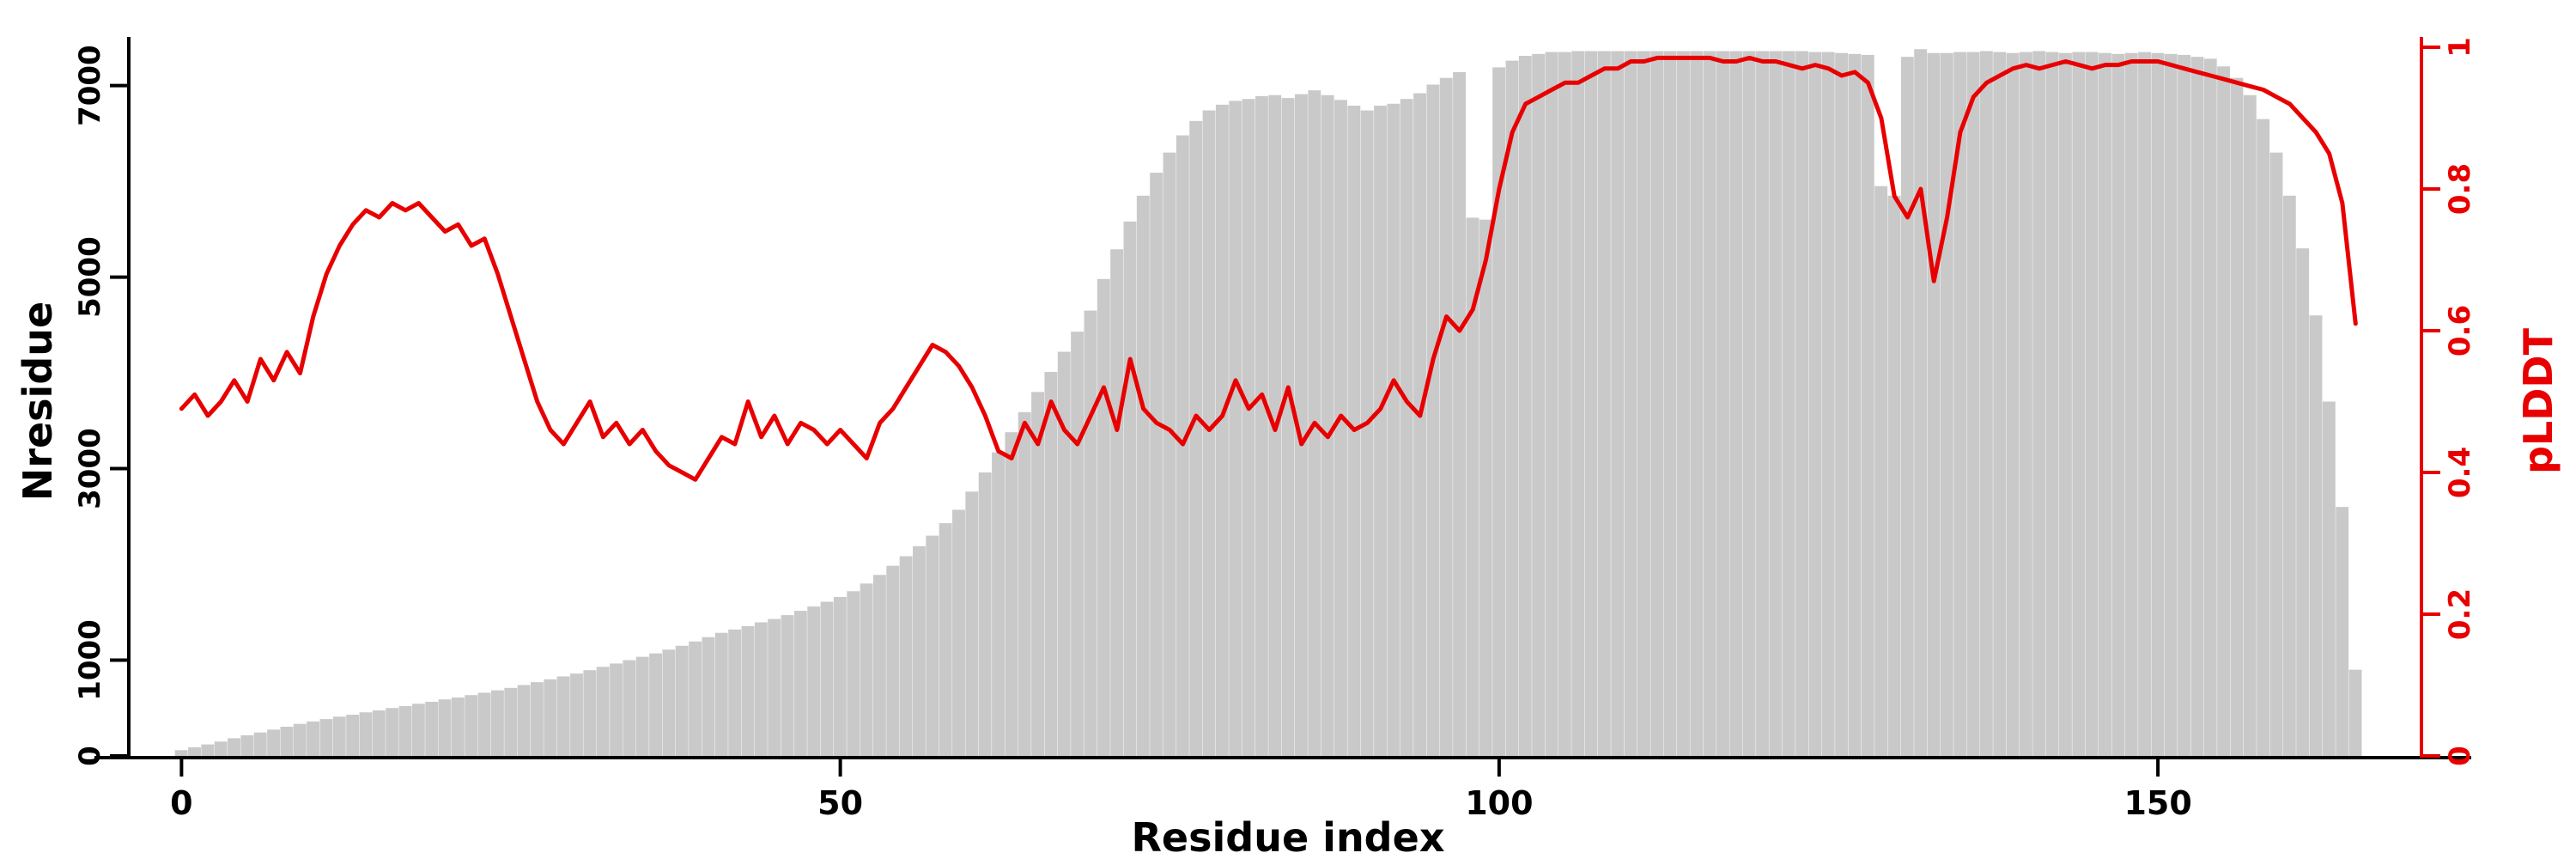  Describe the element at coordinates (121, 398) in the screenshot. I see `left-y-axis` at that location.